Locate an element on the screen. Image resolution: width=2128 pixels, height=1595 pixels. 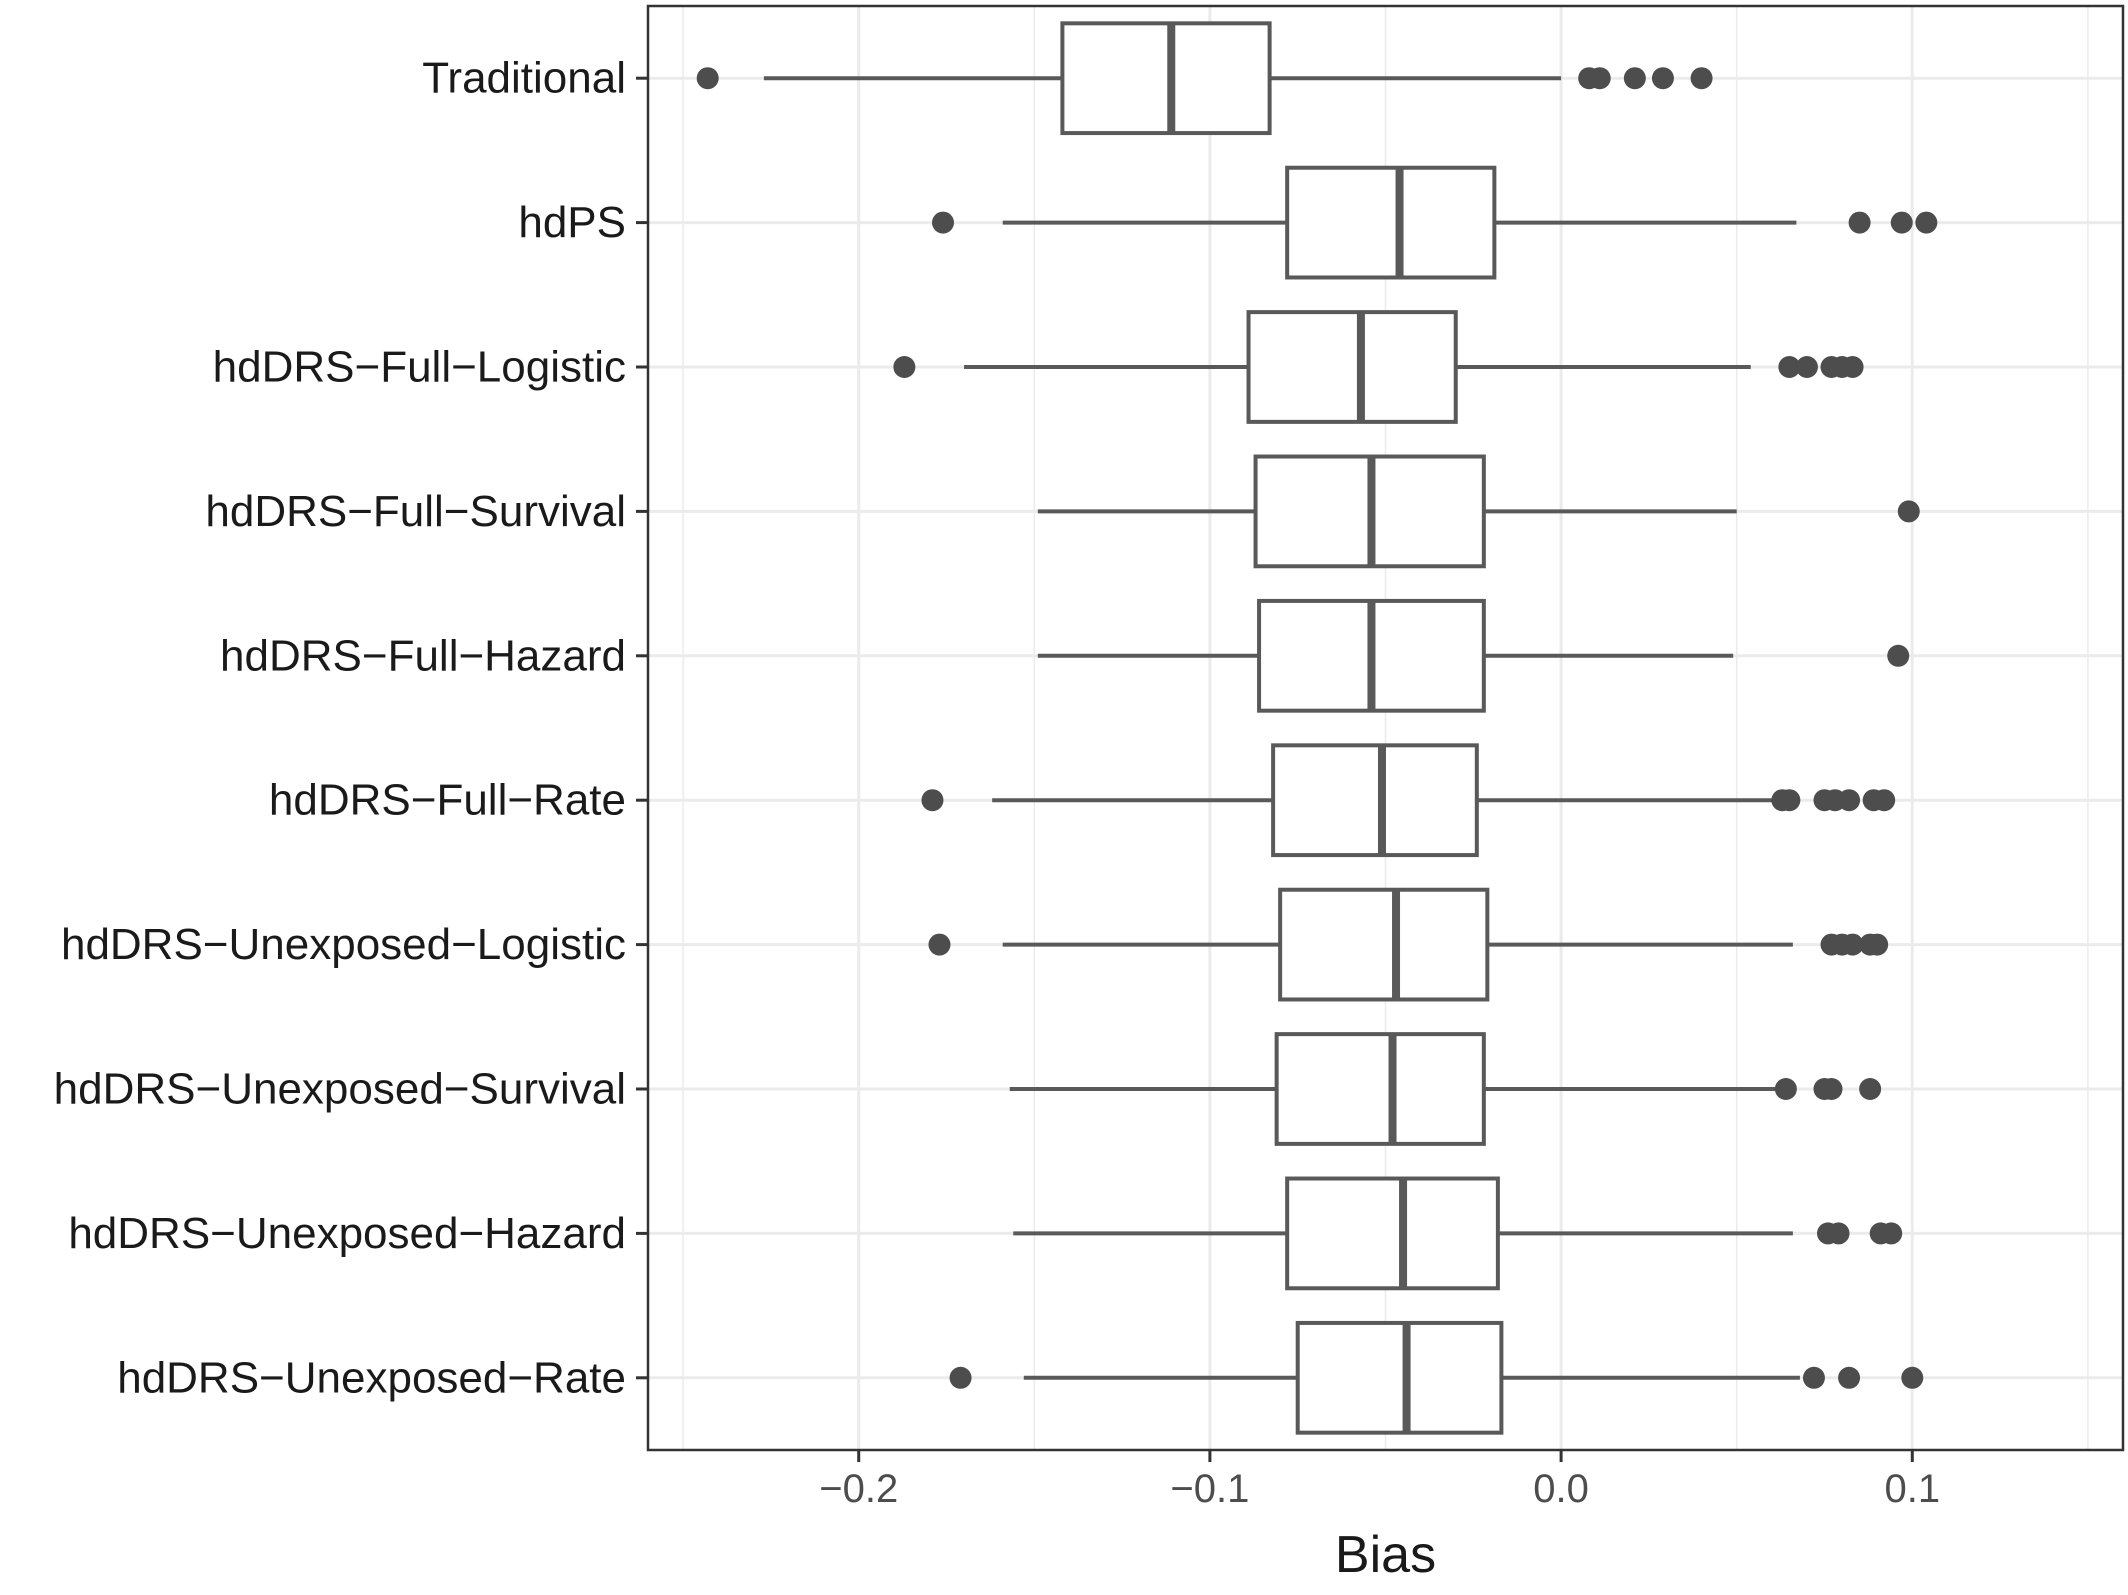
x-tick-label: 0.1 is located at coordinates (1912, 1489).